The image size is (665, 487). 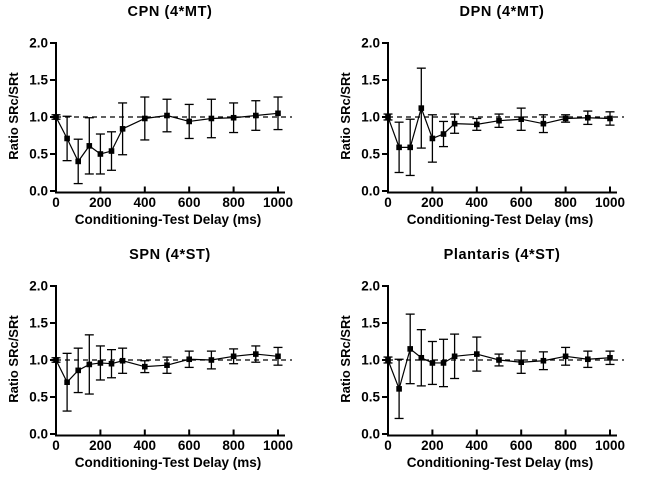 What do you see at coordinates (502, 255) in the screenshot?
I see `panel-title: Plantaris (4*ST)` at bounding box center [502, 255].